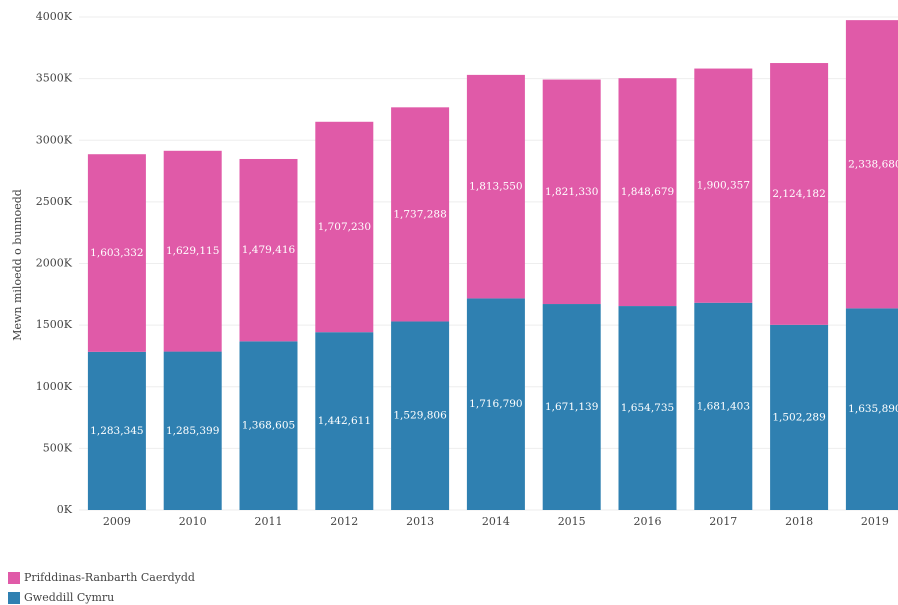 Image resolution: width=898 pixels, height=605 pixels. I want to click on y-axis-title: Mewn miloedd o bunnoedd, so click(17, 265).